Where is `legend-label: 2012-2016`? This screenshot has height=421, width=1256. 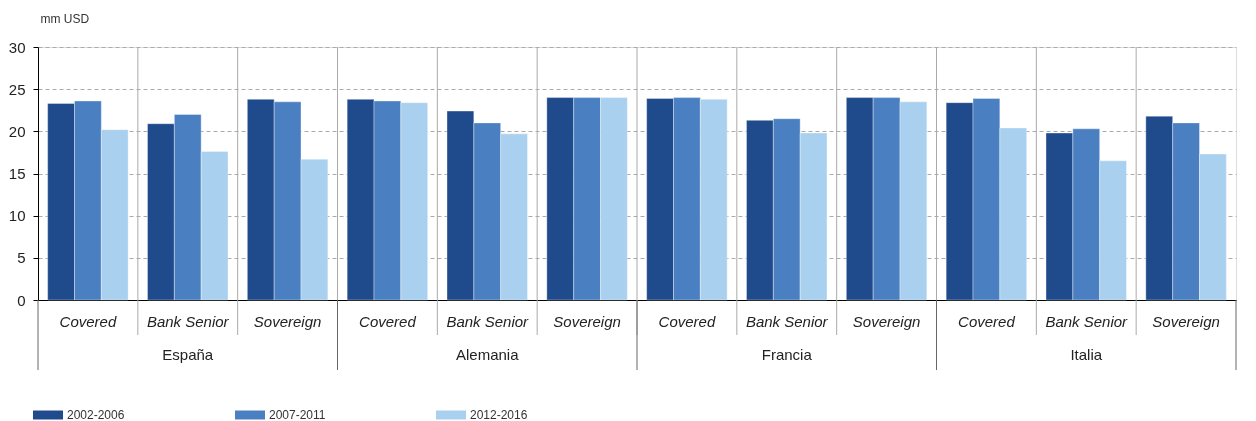 legend-label: 2012-2016 is located at coordinates (499, 414).